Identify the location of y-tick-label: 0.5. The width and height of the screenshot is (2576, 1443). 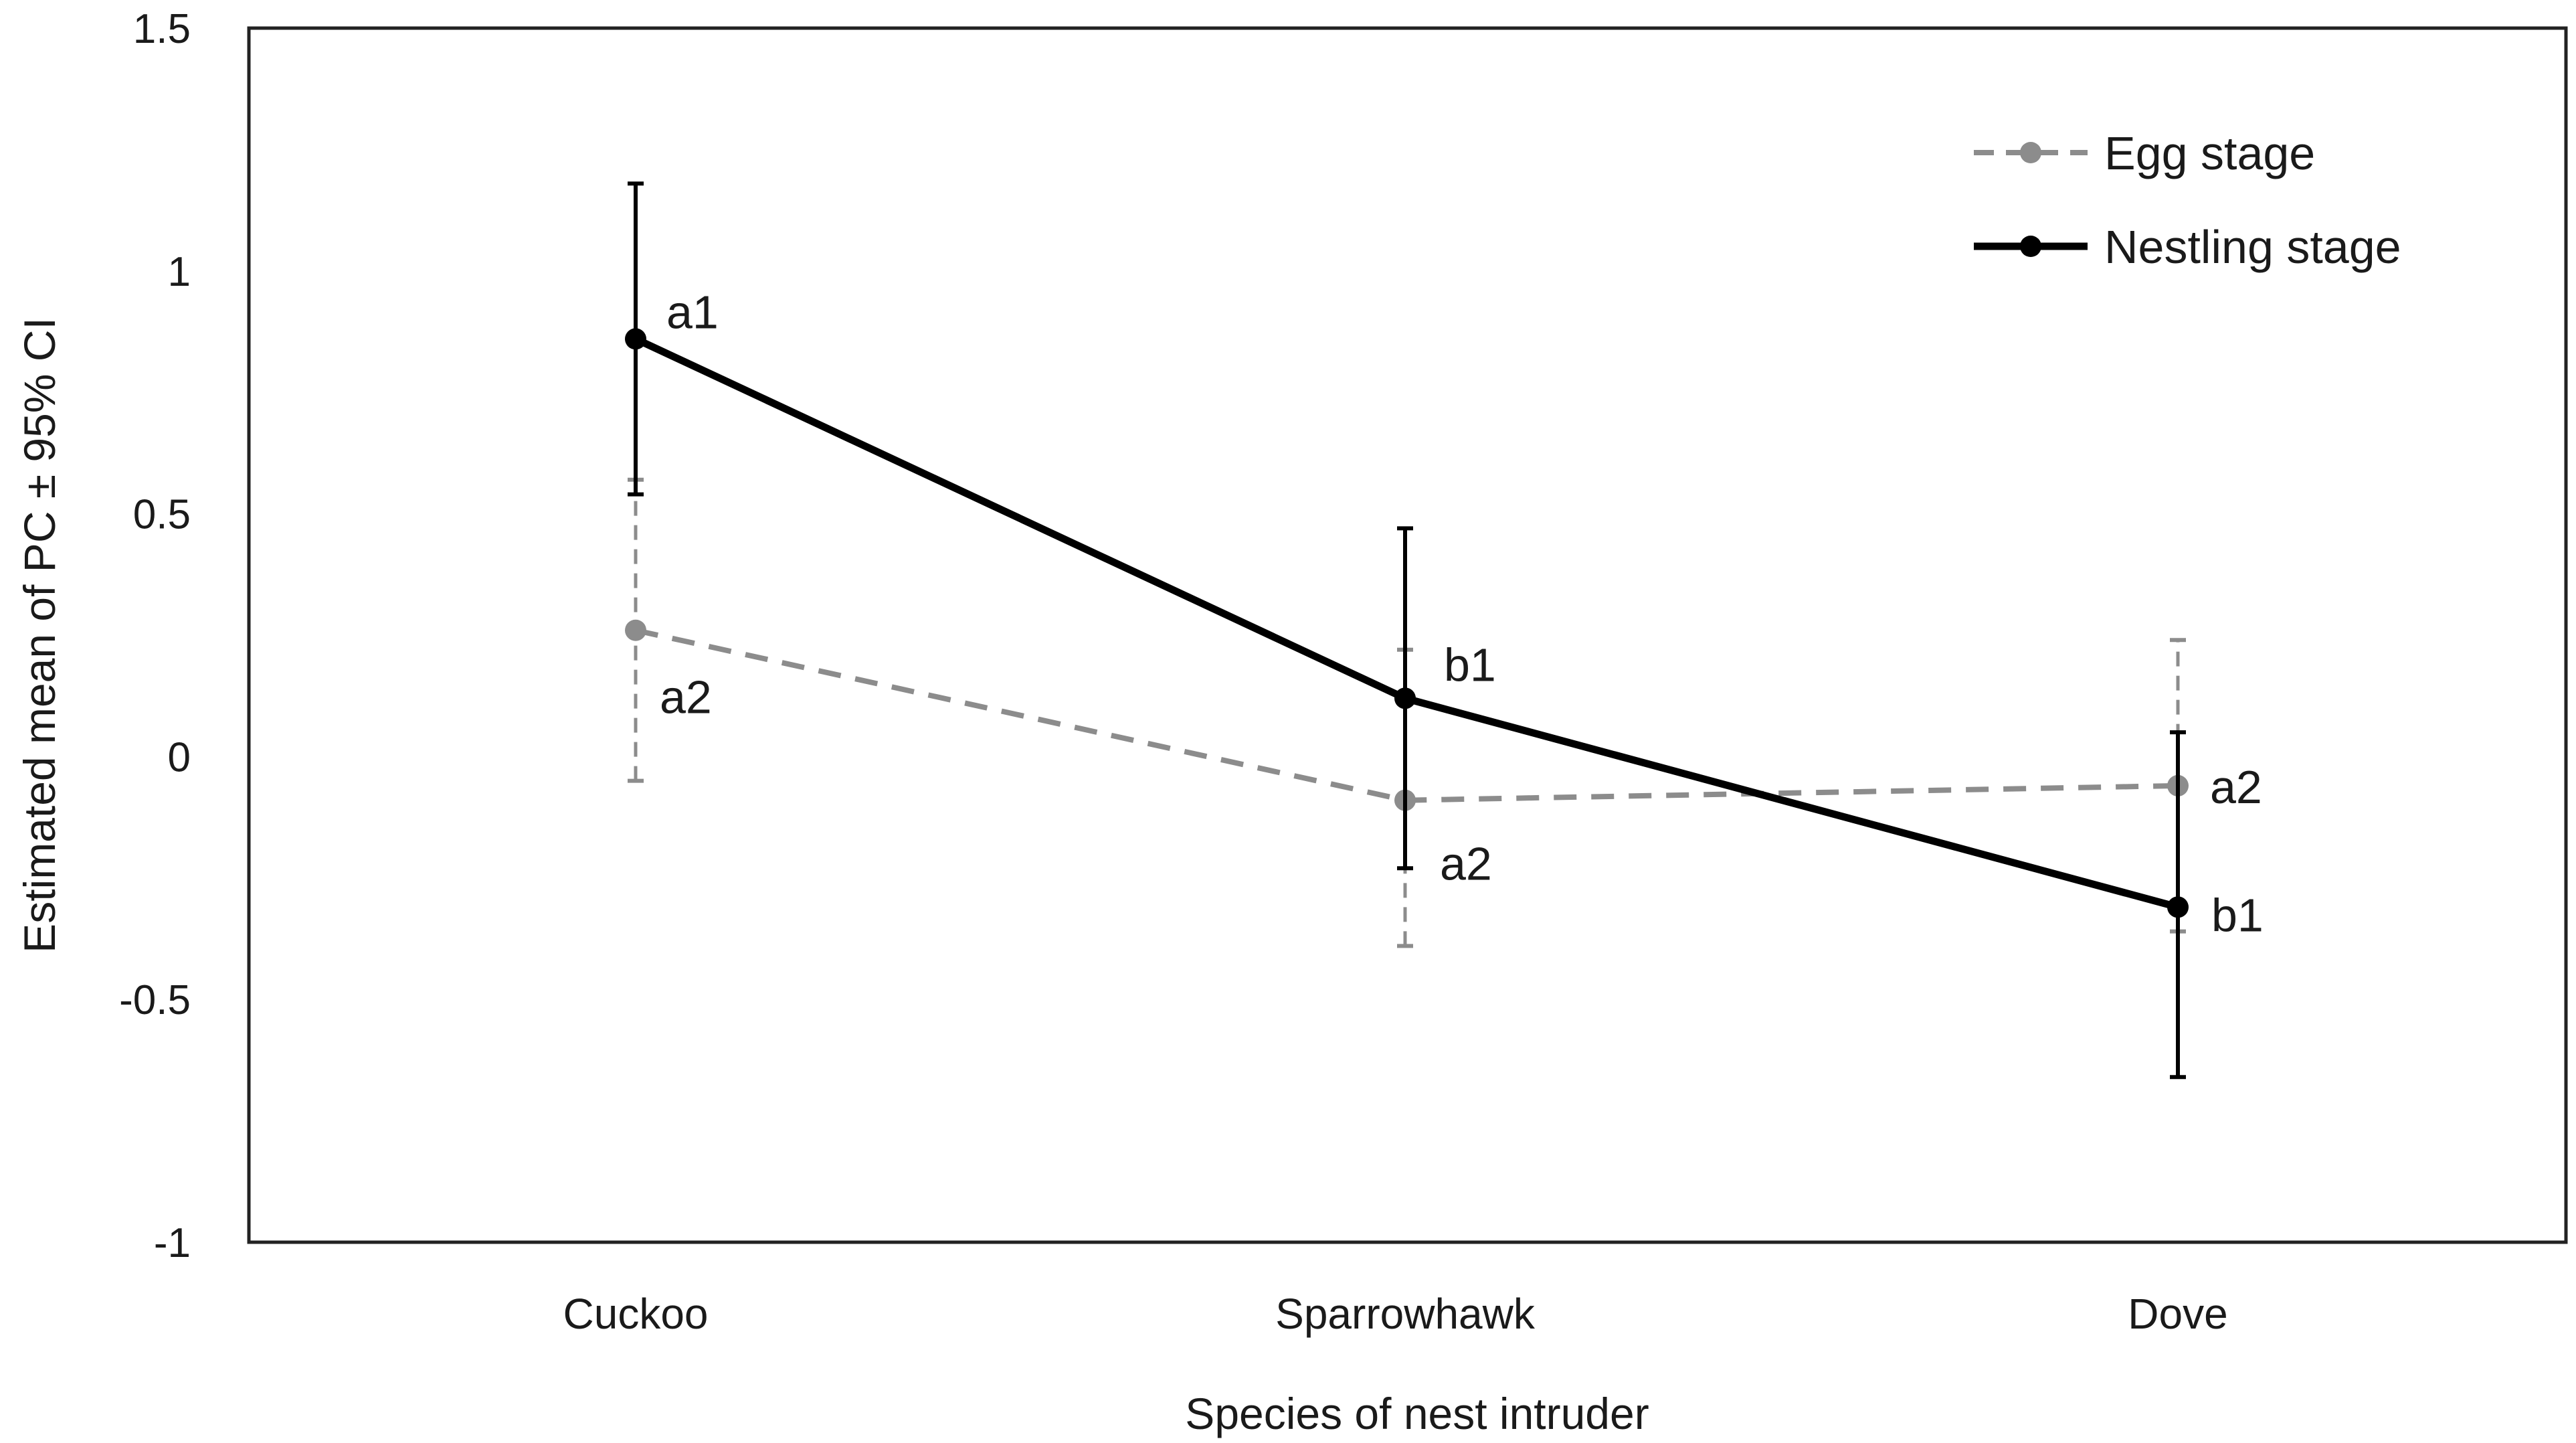
(162, 515).